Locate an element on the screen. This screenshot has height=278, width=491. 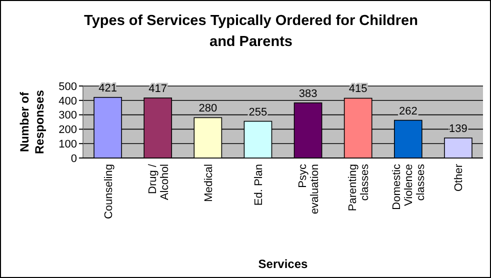
data-label: 280 is located at coordinates (208, 108).